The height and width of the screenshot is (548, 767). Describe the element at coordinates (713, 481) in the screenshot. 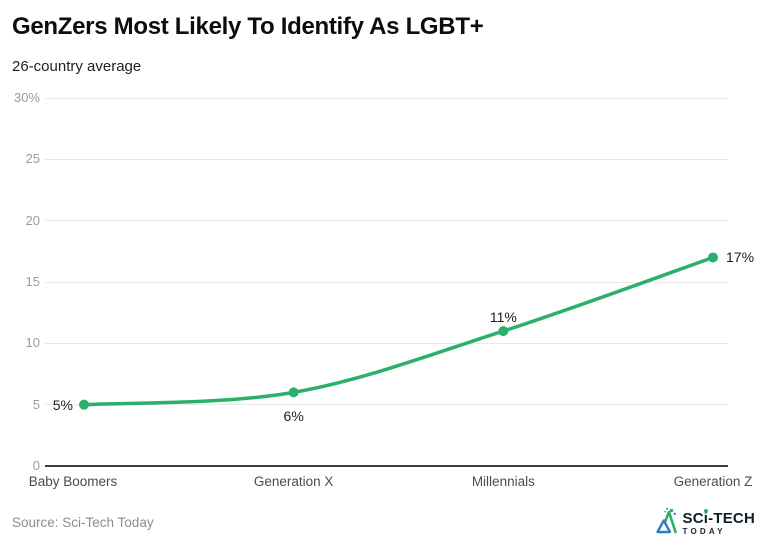

I see `x-axis-label: Generation Z` at that location.